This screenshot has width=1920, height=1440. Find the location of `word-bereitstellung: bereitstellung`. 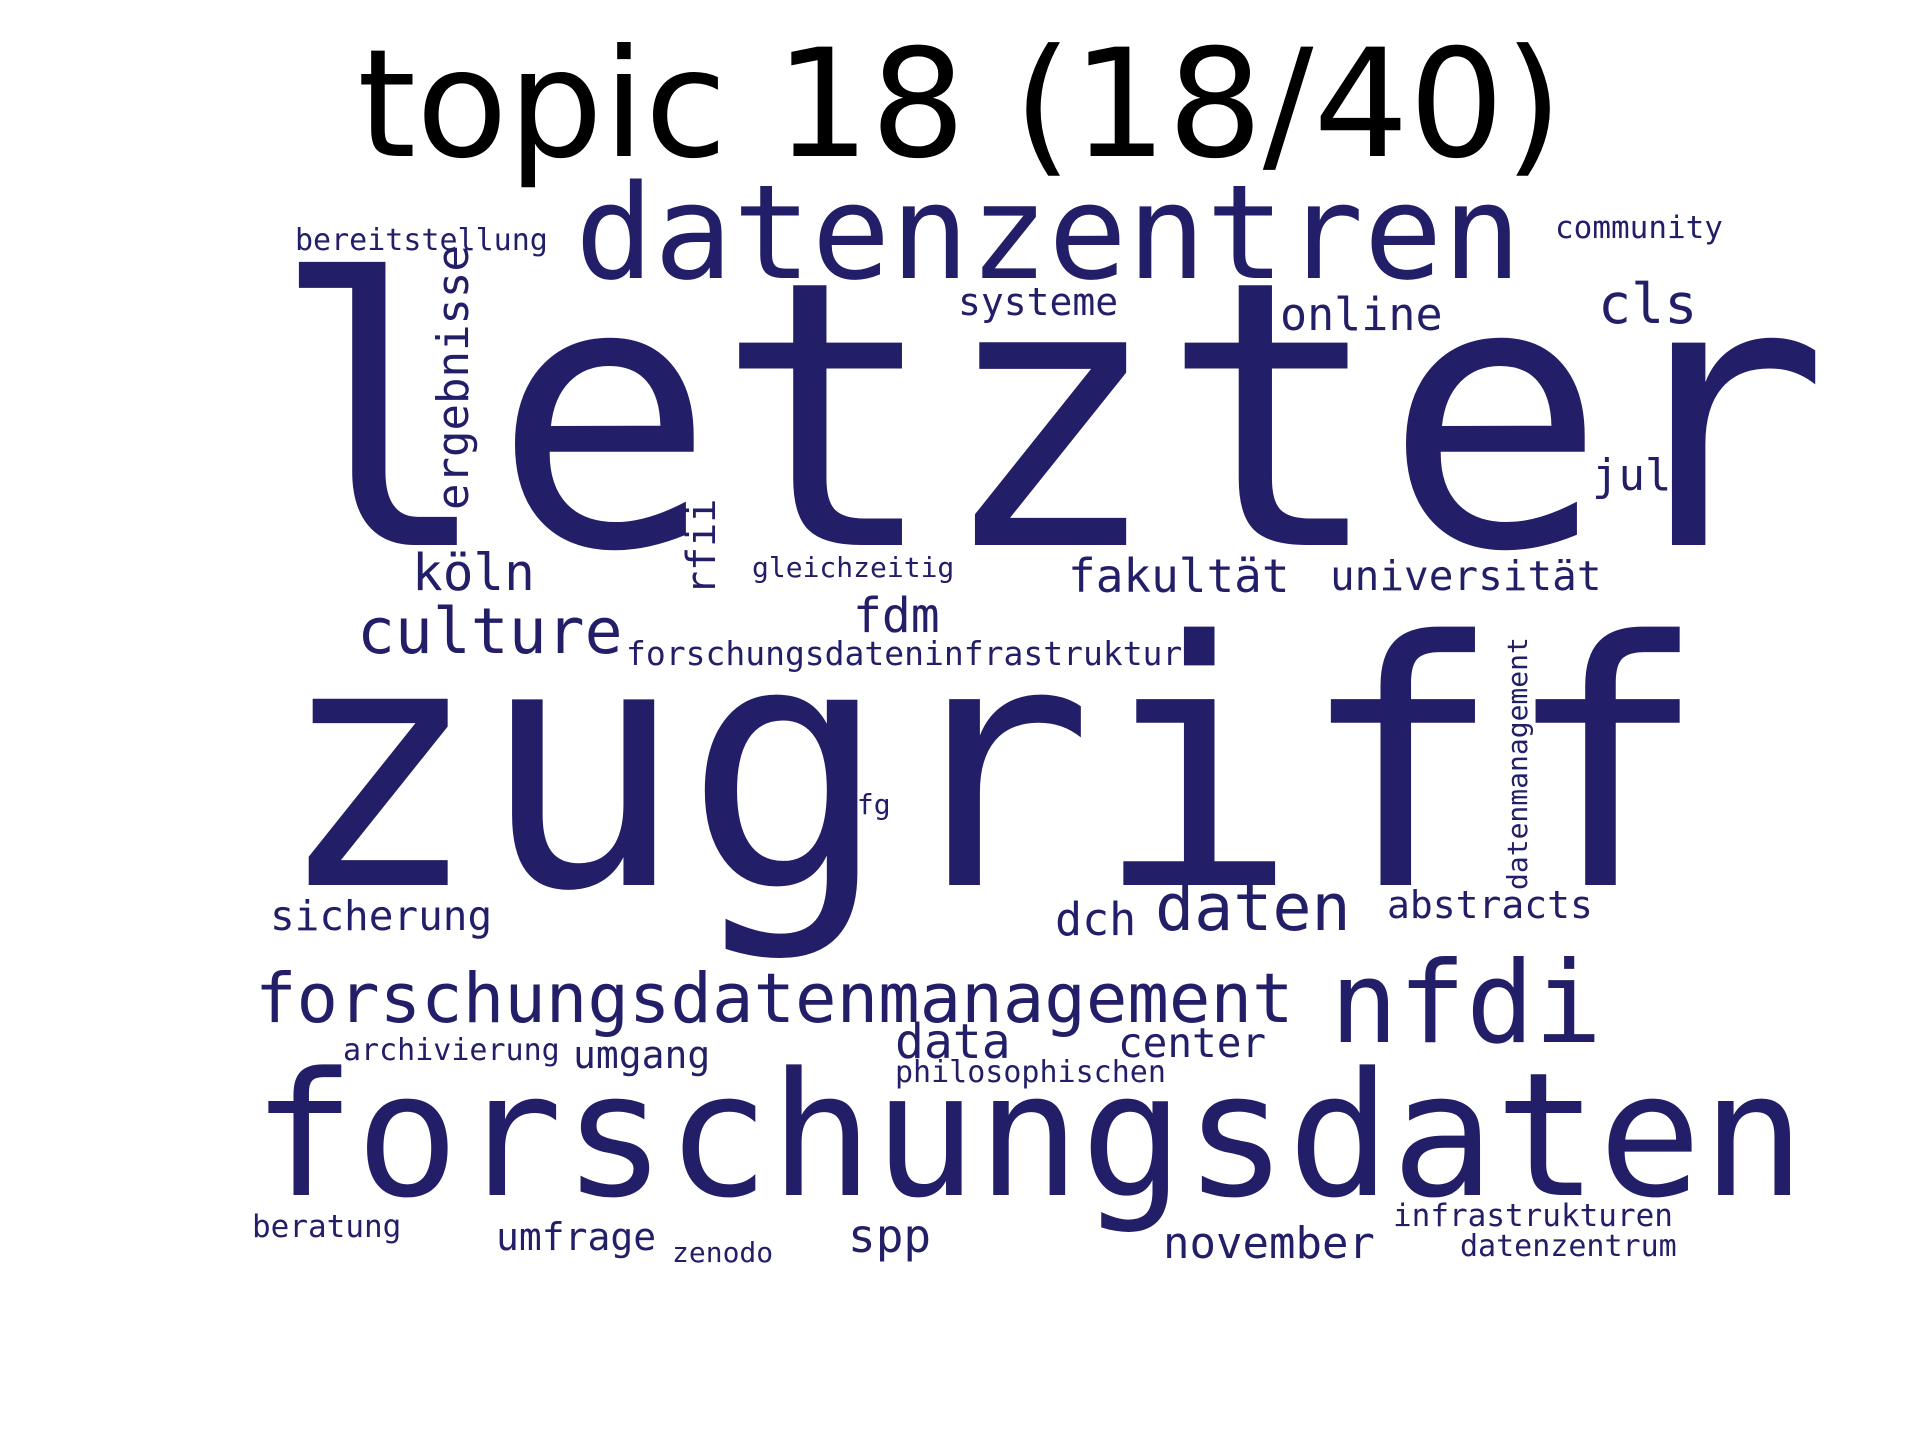

word-bereitstellung: bereitstellung is located at coordinates (421, 240).